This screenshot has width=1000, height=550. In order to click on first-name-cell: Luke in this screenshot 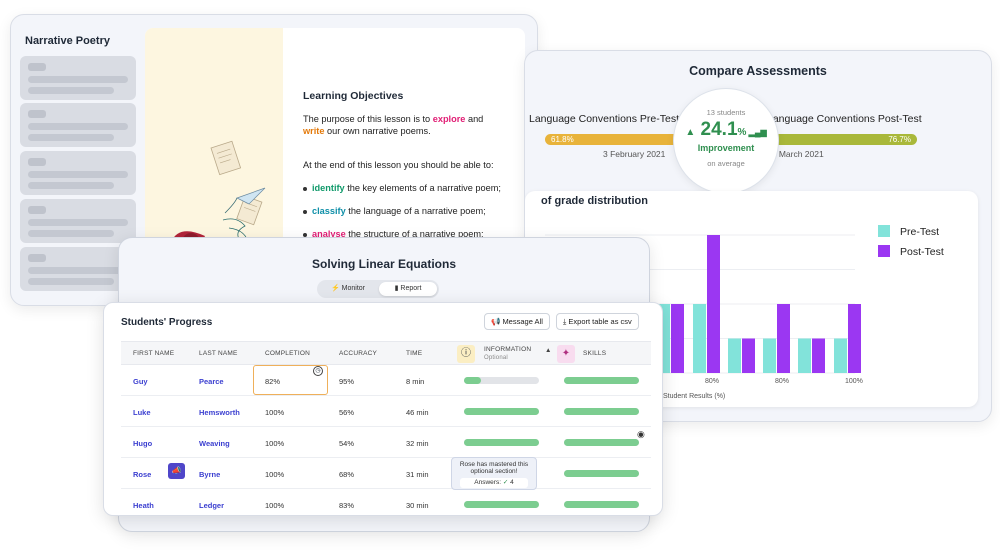, I will do `click(142, 412)`.